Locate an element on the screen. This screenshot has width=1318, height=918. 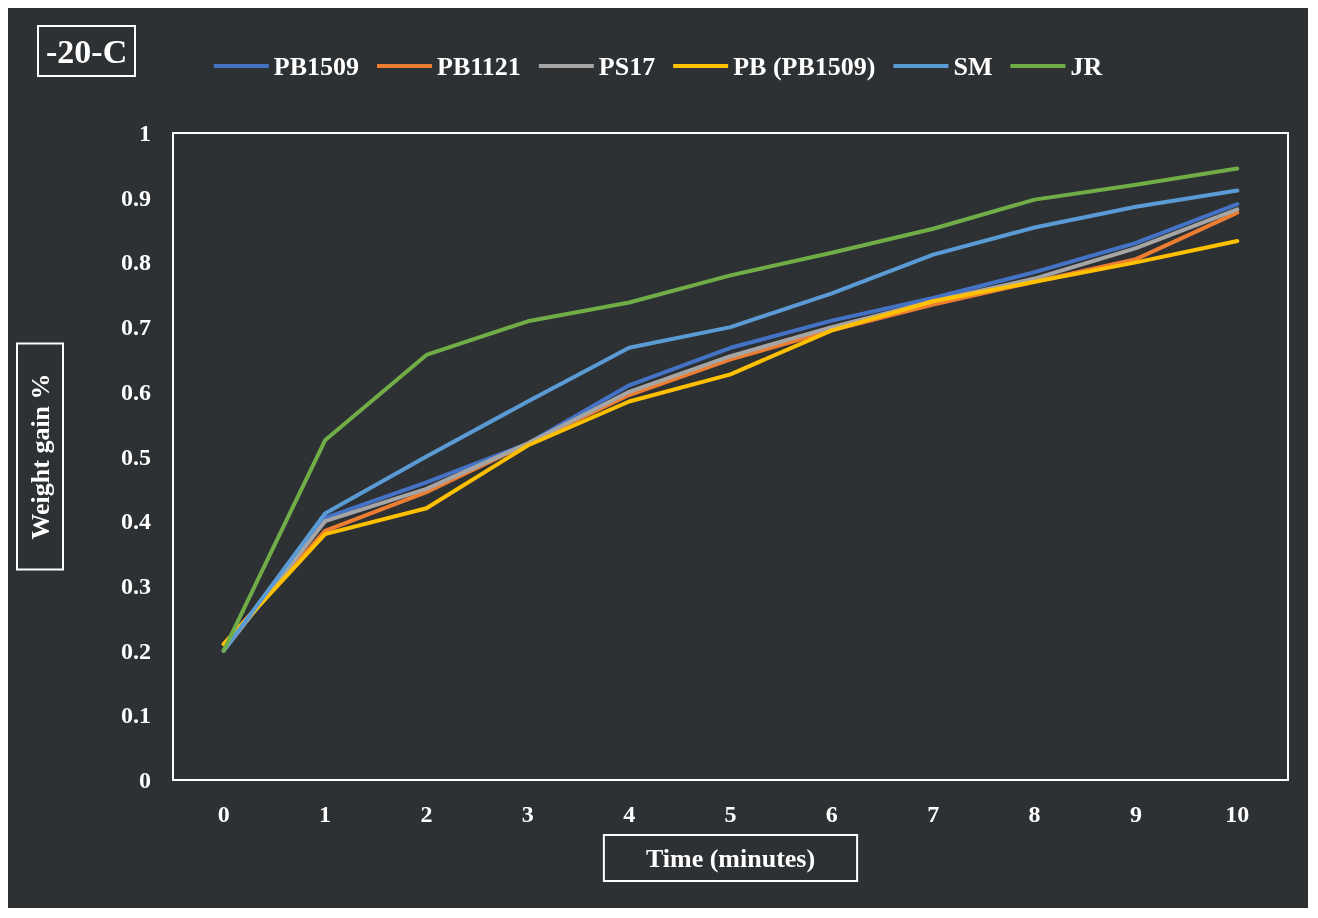
y-axis-title: Weight gain % is located at coordinates (40, 456).